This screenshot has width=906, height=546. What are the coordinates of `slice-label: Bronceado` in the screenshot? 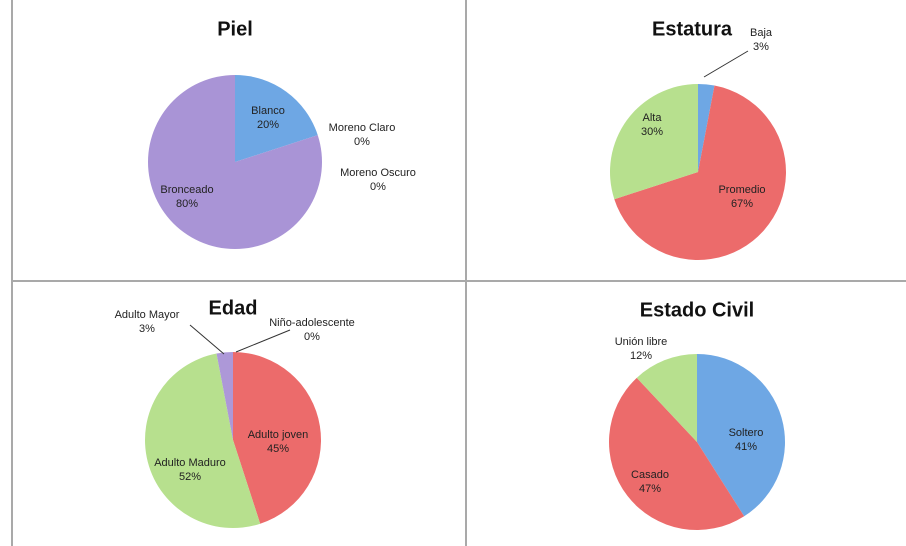 It's located at (186, 190).